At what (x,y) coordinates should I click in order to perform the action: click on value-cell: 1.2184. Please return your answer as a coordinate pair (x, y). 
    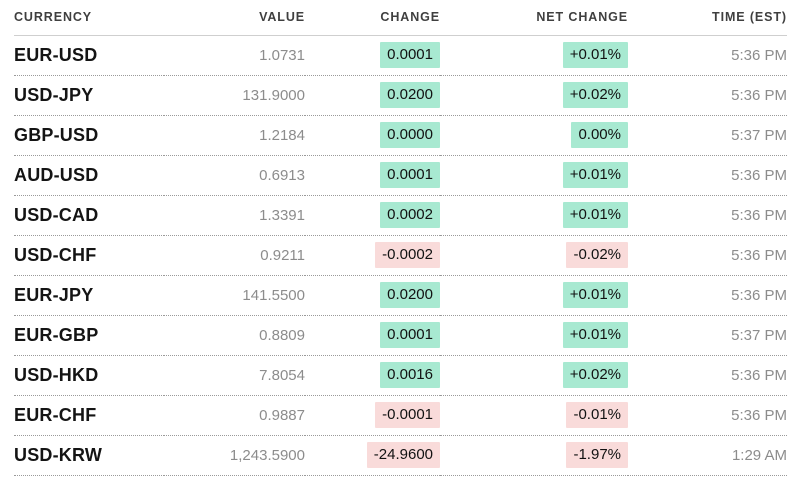
    Looking at the image, I should click on (234, 135).